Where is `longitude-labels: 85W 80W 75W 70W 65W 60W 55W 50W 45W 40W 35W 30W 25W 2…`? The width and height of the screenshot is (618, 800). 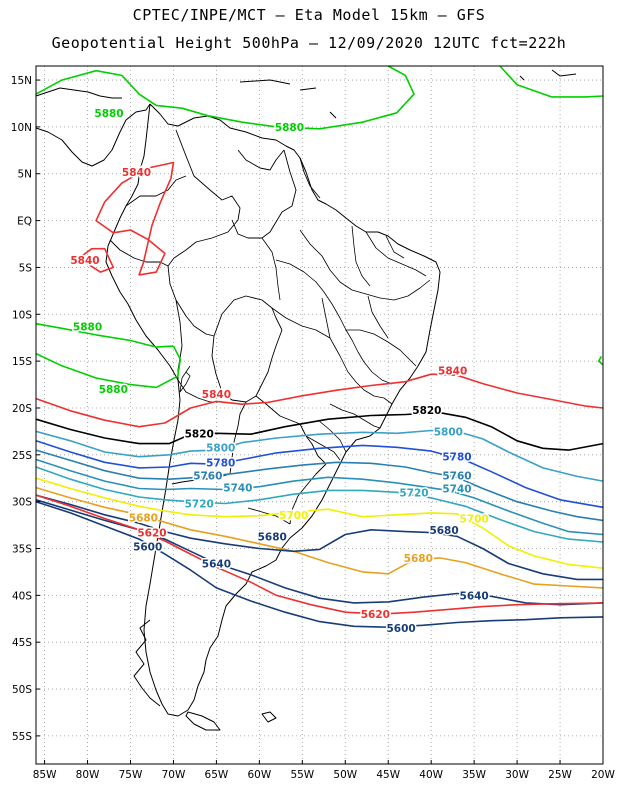
longitude-labels: 85W 80W 75W 70W 65W 60W 55W 50W 45W 40W 35W 30W 25W 2… is located at coordinates (324, 770).